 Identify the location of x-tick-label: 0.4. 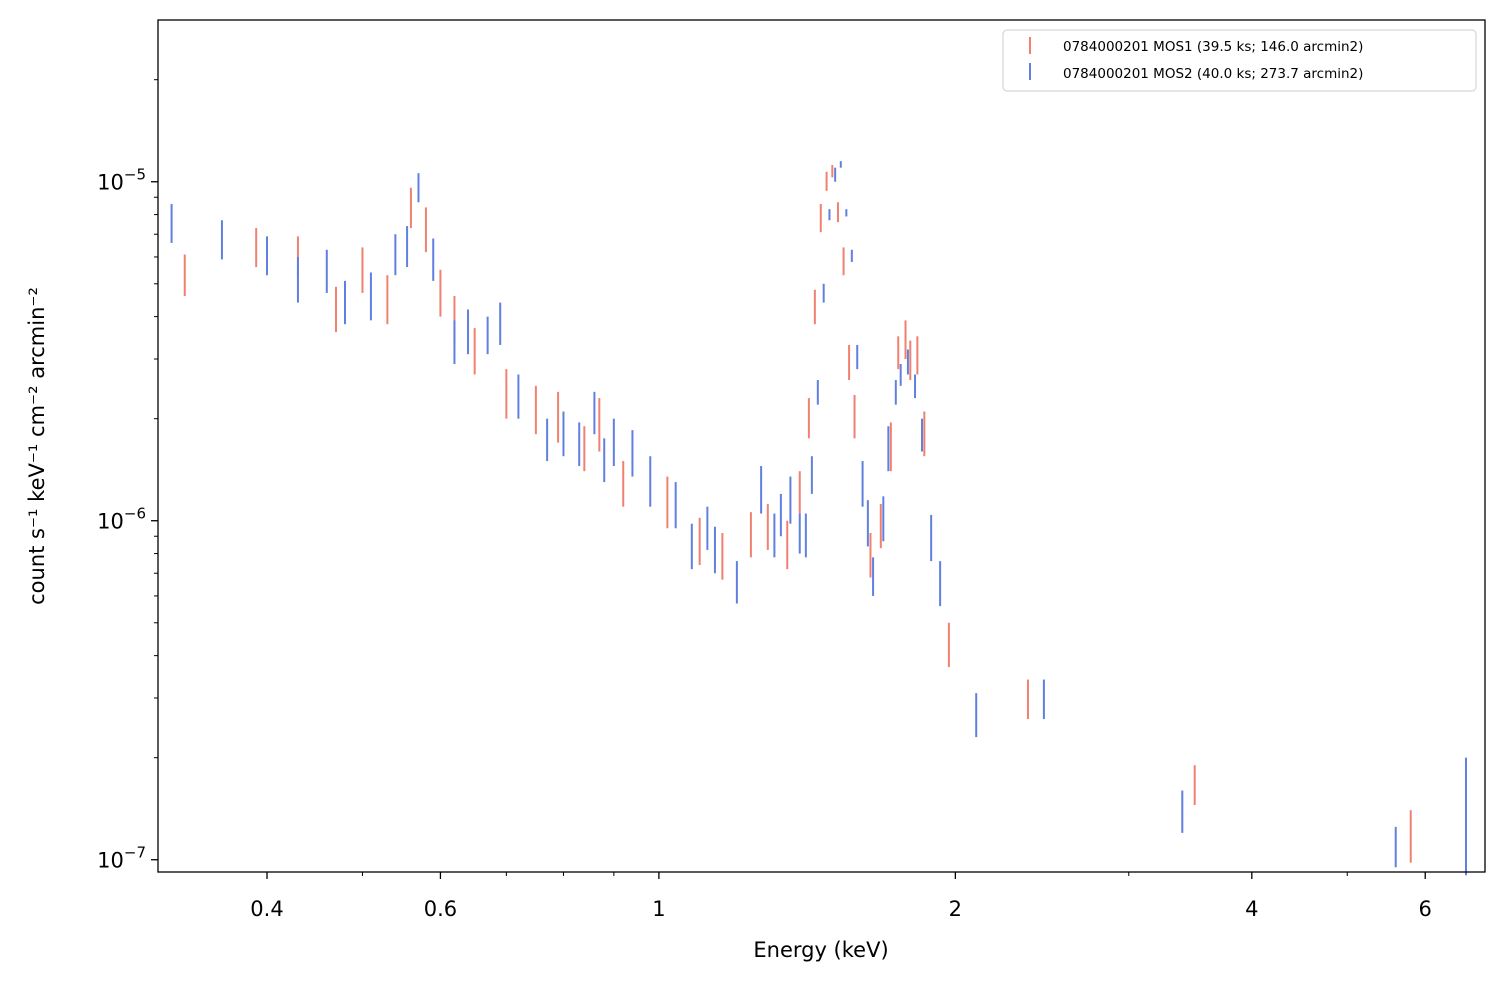
(266, 909).